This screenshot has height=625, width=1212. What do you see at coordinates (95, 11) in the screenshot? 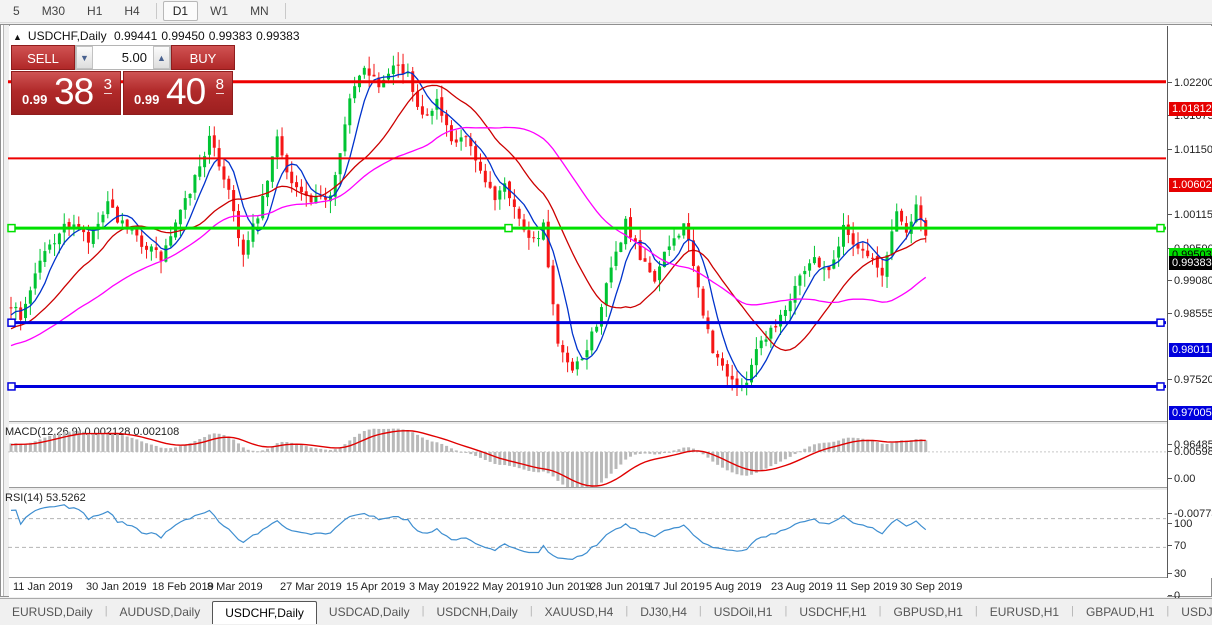
I see `timeframe-button-h1: H1` at bounding box center [95, 11].